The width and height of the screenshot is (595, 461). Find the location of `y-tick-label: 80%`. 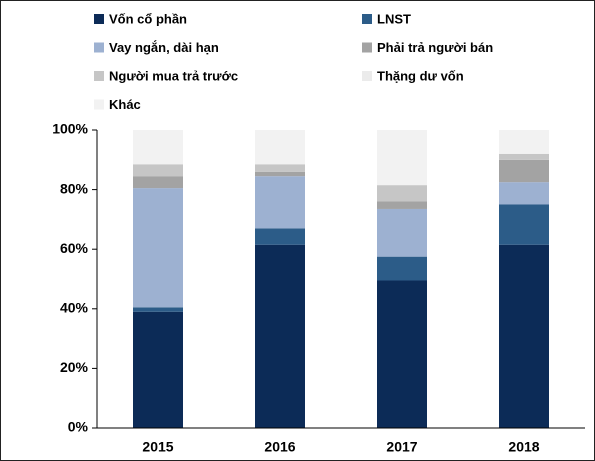

y-tick-label: 80% is located at coordinates (74, 188).